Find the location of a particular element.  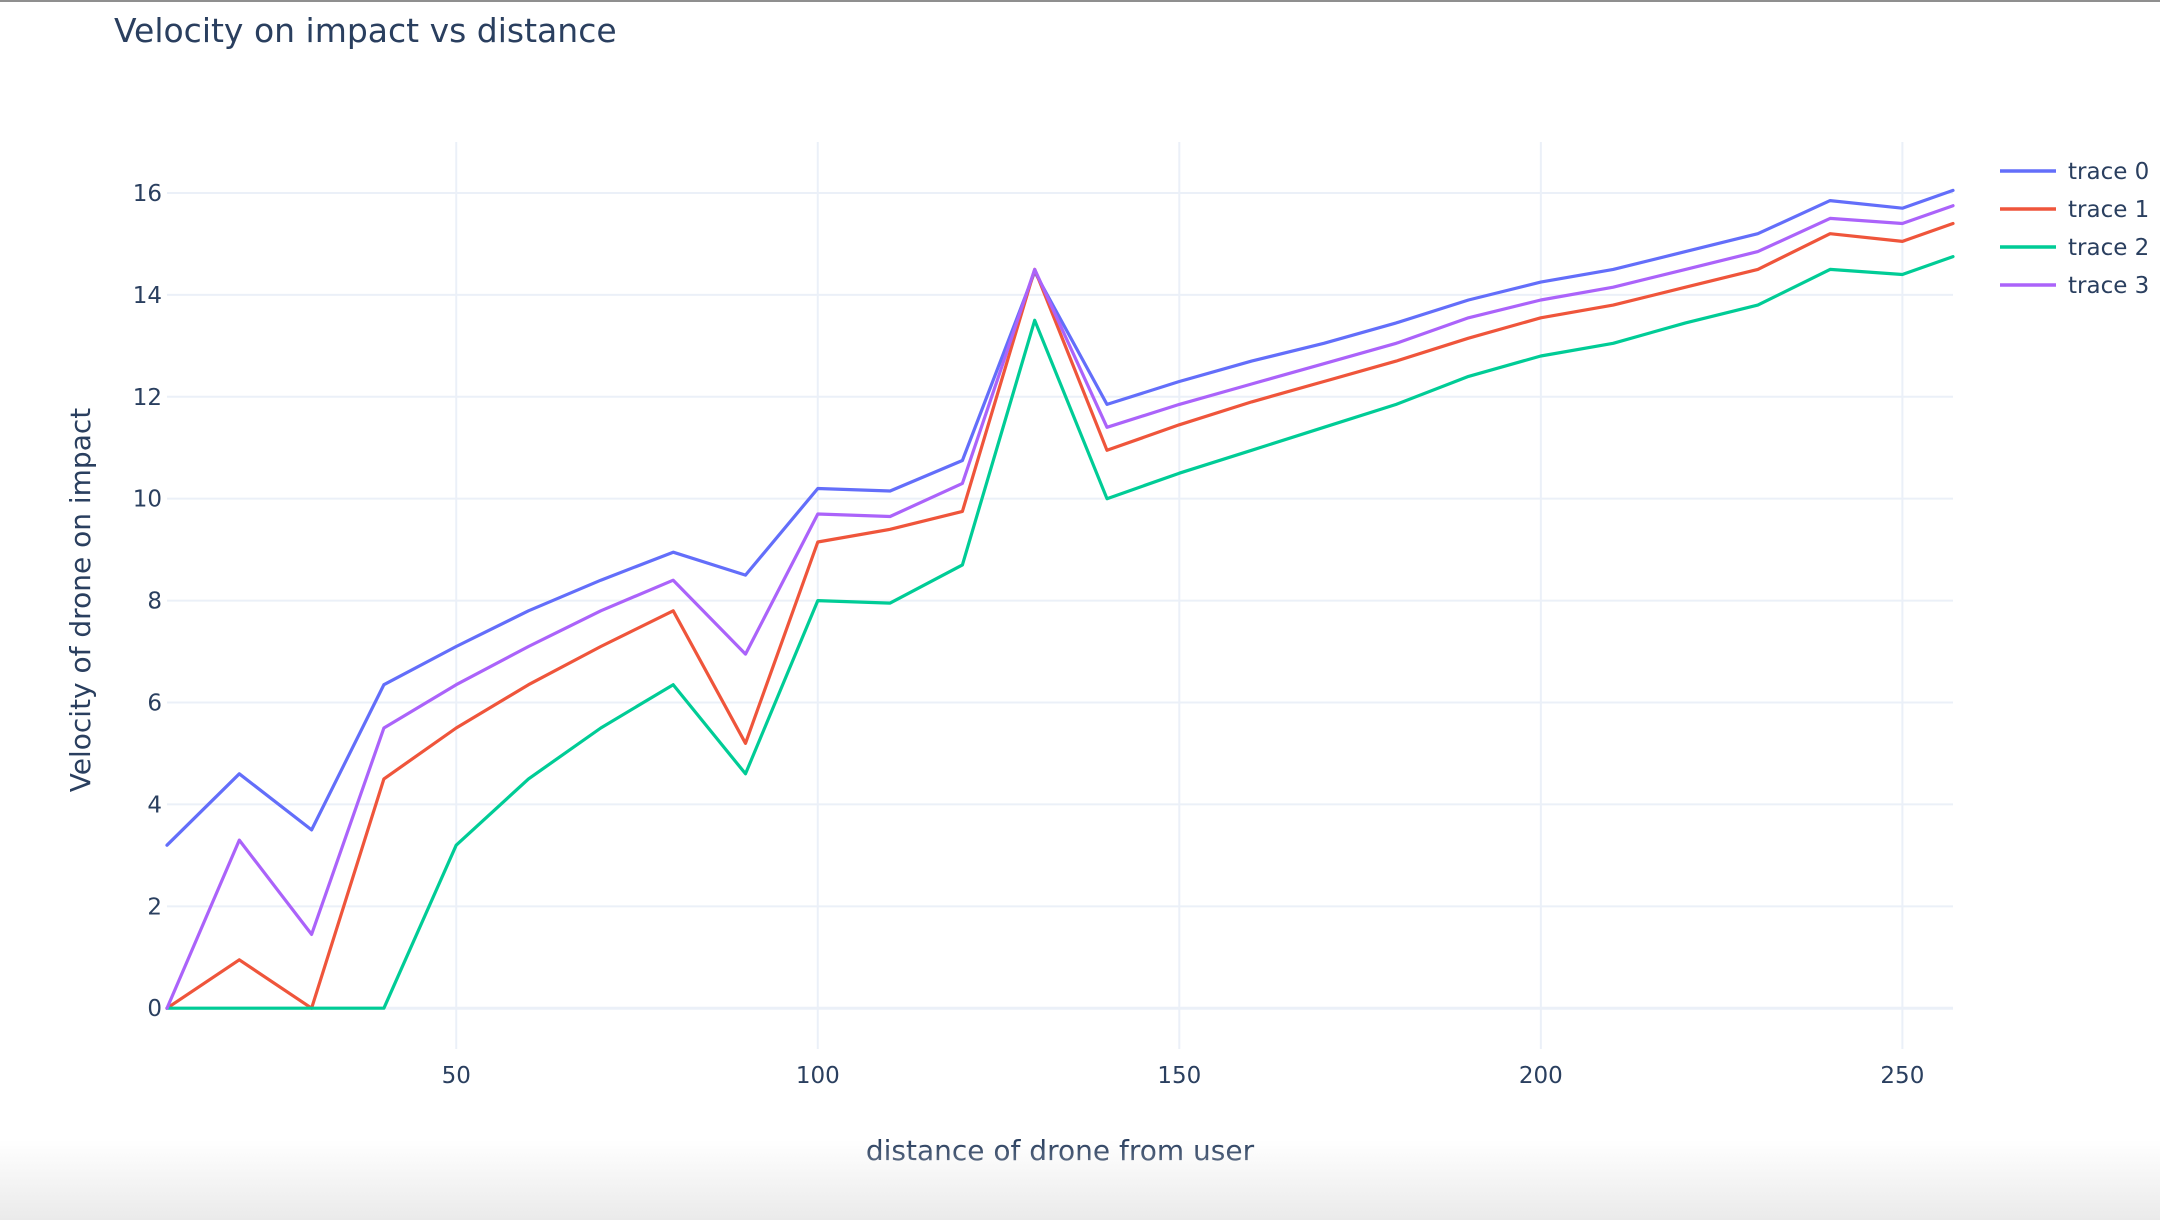

x-axis-ticks: 50 100 150 200 250 is located at coordinates (1183, 1076).